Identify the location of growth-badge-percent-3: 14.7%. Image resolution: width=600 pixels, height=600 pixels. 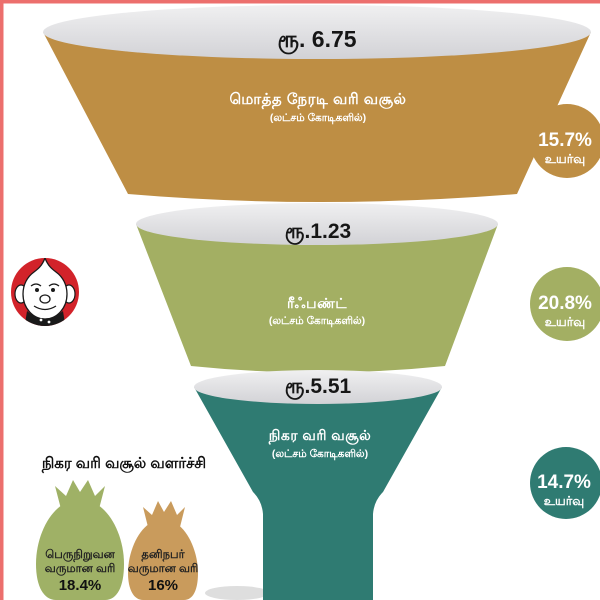
(564, 482).